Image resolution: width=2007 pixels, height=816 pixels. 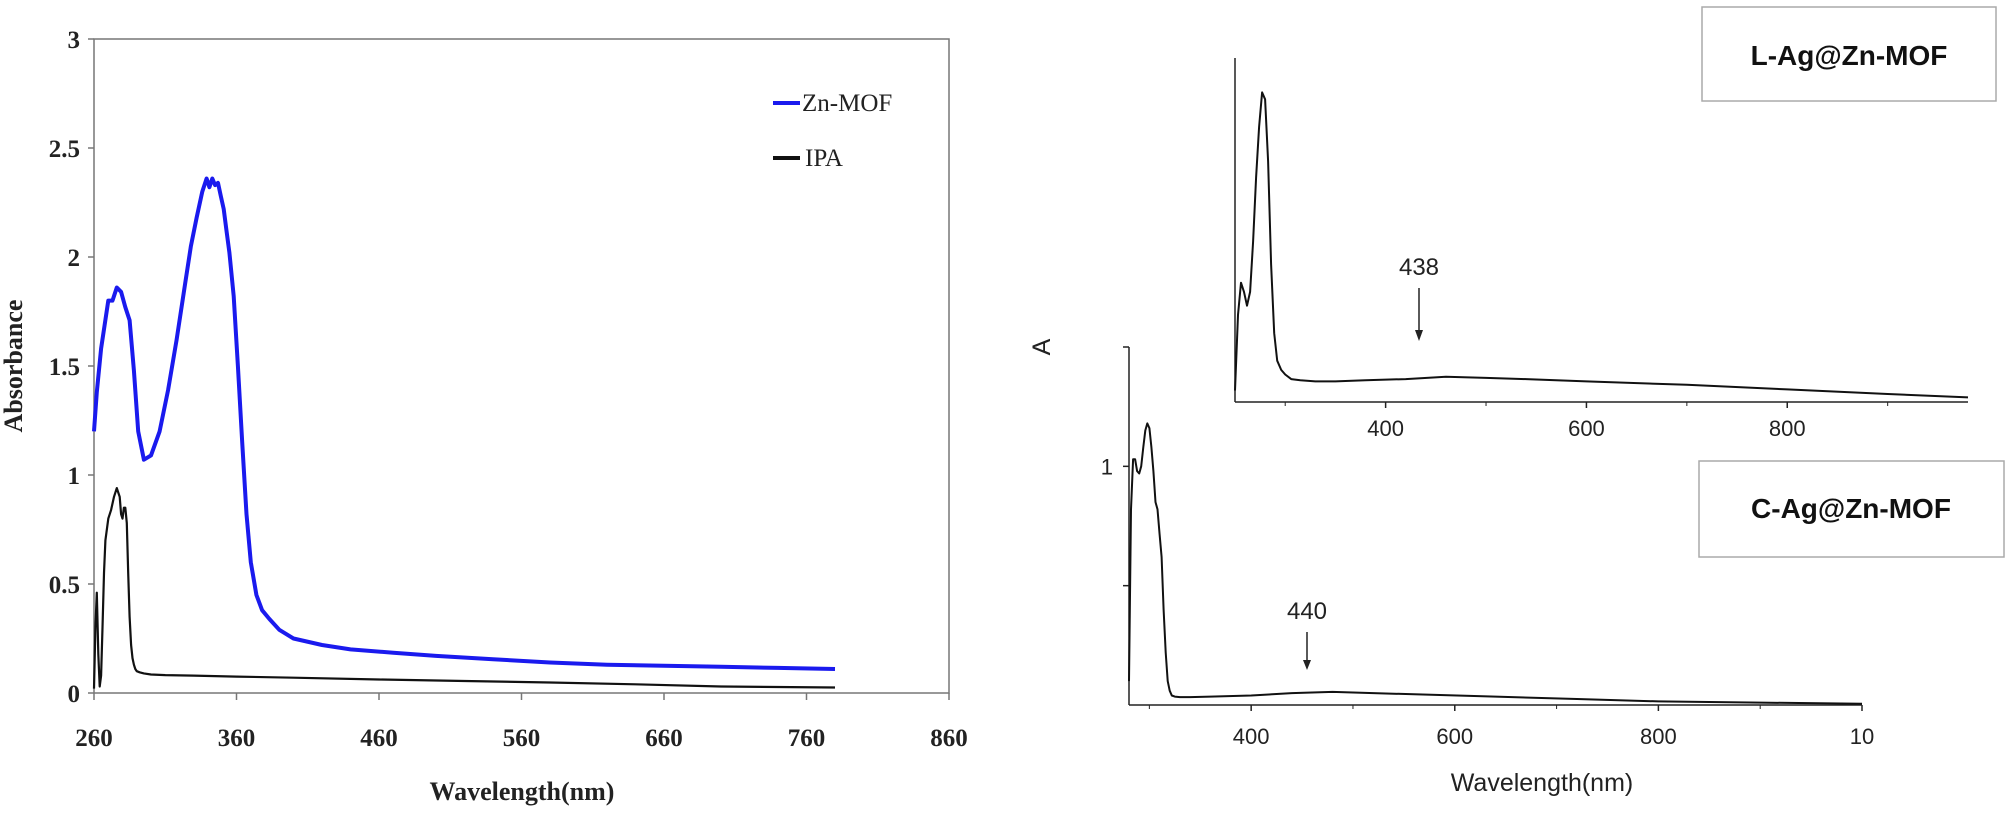 I want to click on left-y-tick-label: 1.5, so click(x=64, y=367).